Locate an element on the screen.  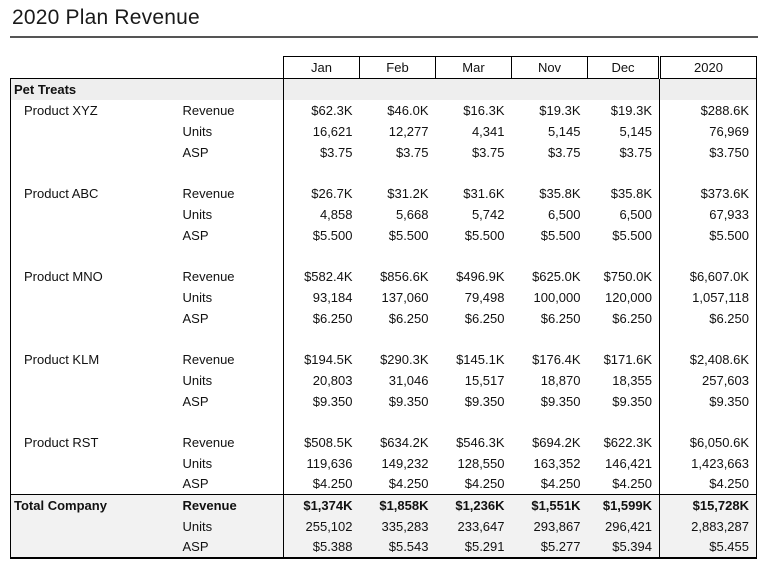
total-label: Total Company is located at coordinates (95, 505).